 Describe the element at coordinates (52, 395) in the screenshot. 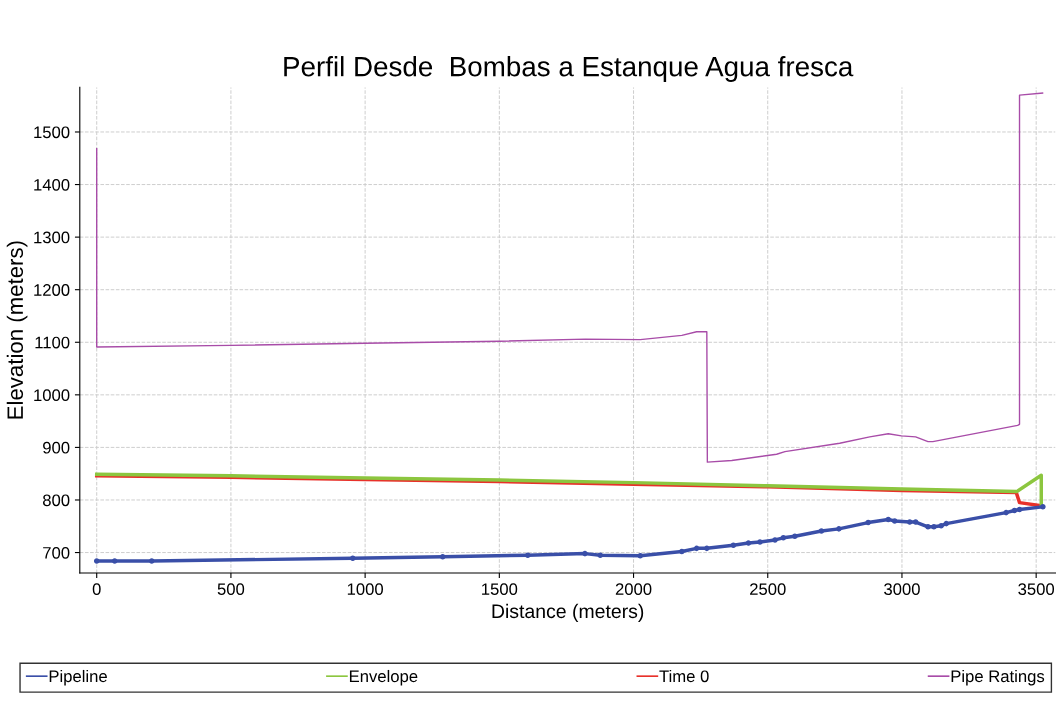

I see `y-tick-label: 1000` at that location.